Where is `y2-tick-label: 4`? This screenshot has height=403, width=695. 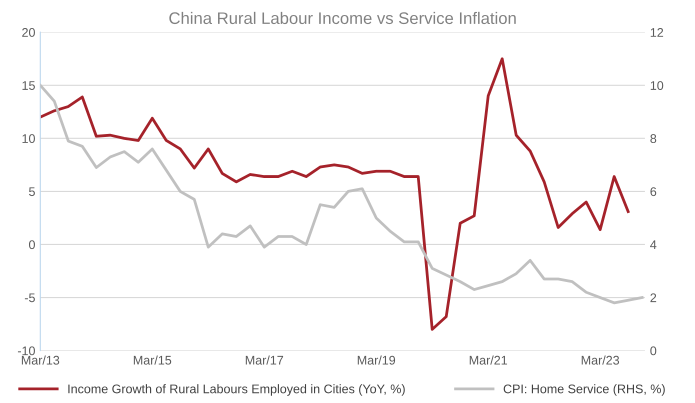
y2-tick-label: 4 is located at coordinates (653, 245).